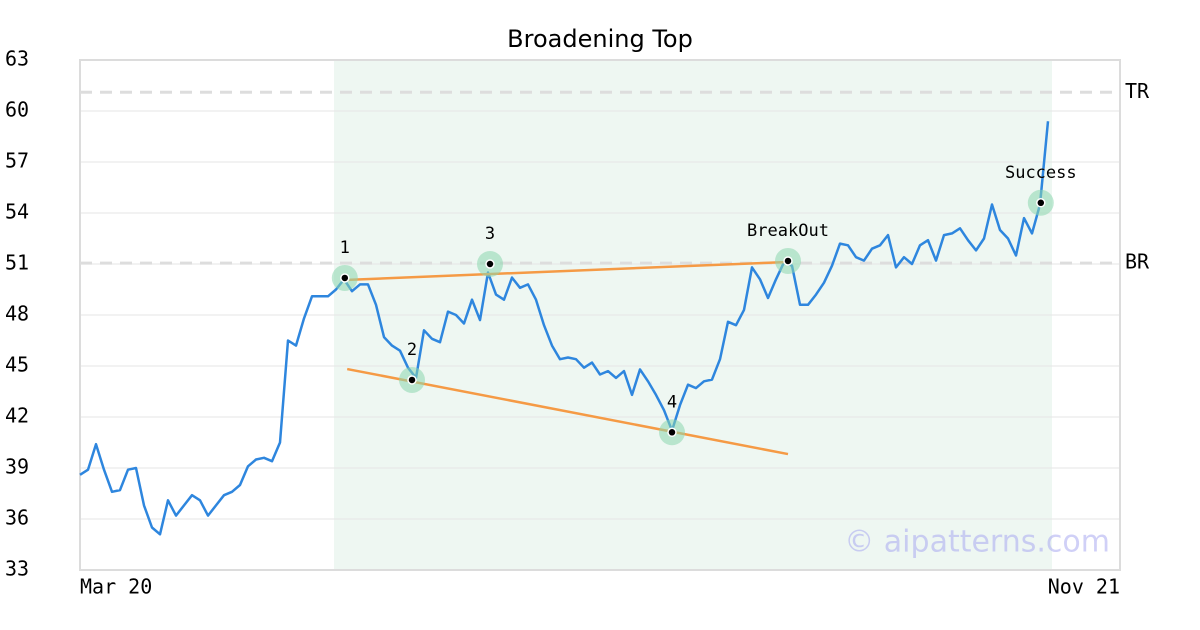  Describe the element at coordinates (672, 402) in the screenshot. I see `marker-label: 4` at that location.